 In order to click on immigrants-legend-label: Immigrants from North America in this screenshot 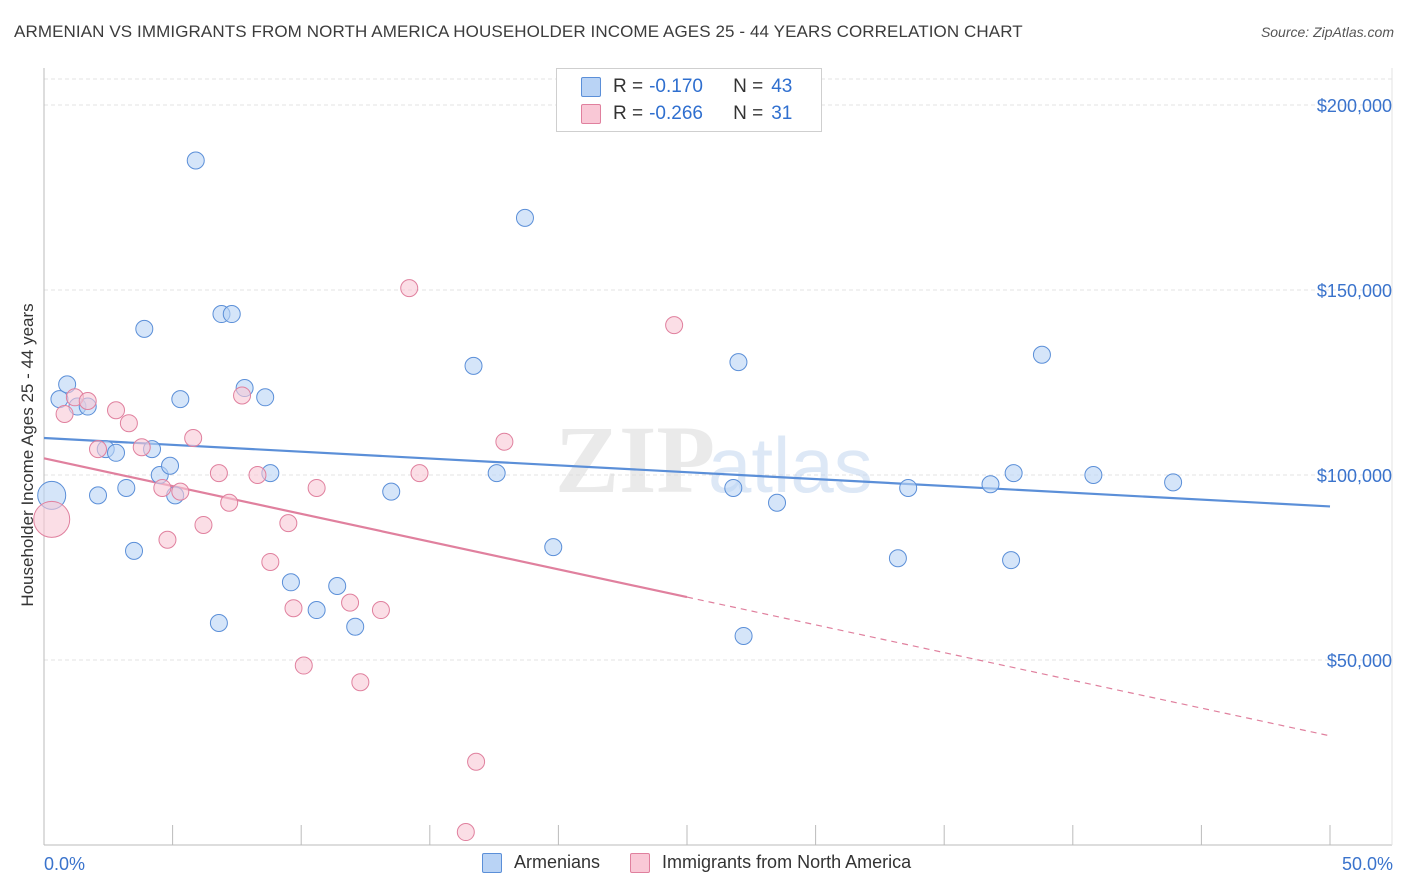, I will do `click(787, 862)`.